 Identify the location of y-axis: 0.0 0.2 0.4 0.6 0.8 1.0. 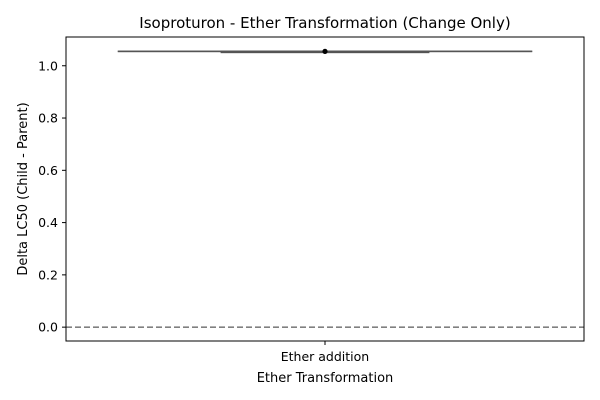
(52, 196).